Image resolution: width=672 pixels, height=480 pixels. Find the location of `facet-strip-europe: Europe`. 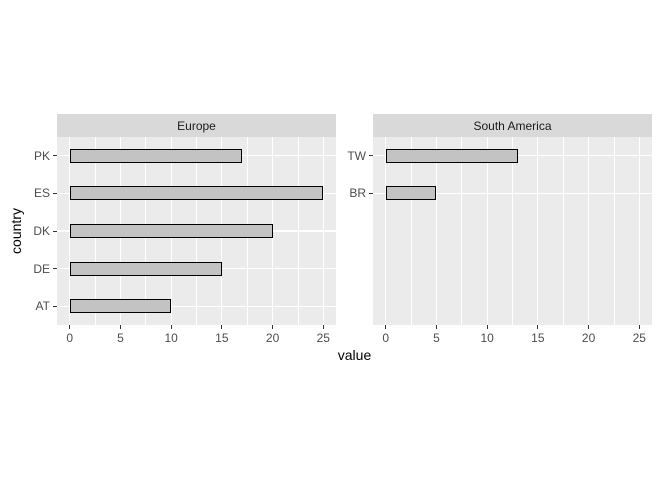

facet-strip-europe: Europe is located at coordinates (196, 125).